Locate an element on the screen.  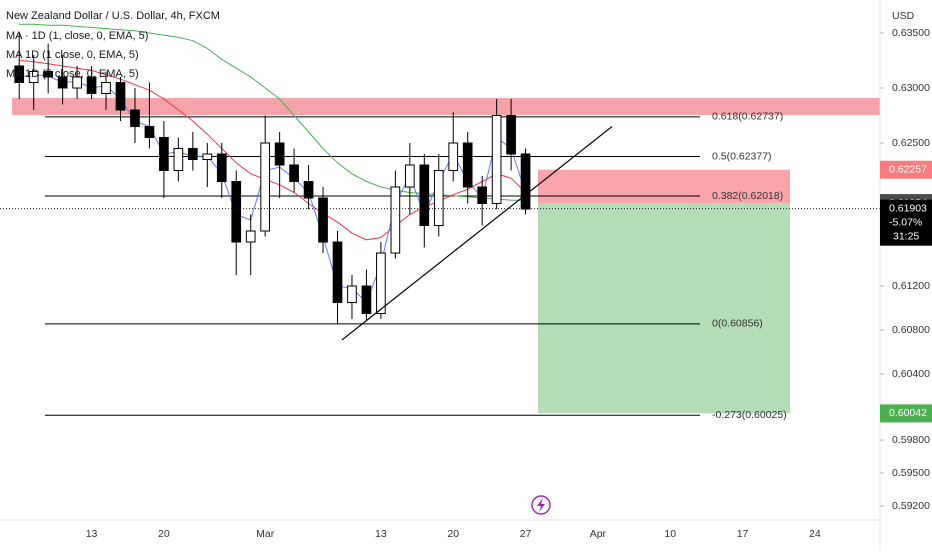
y-tick-label: 0.61200 is located at coordinates (911, 286).